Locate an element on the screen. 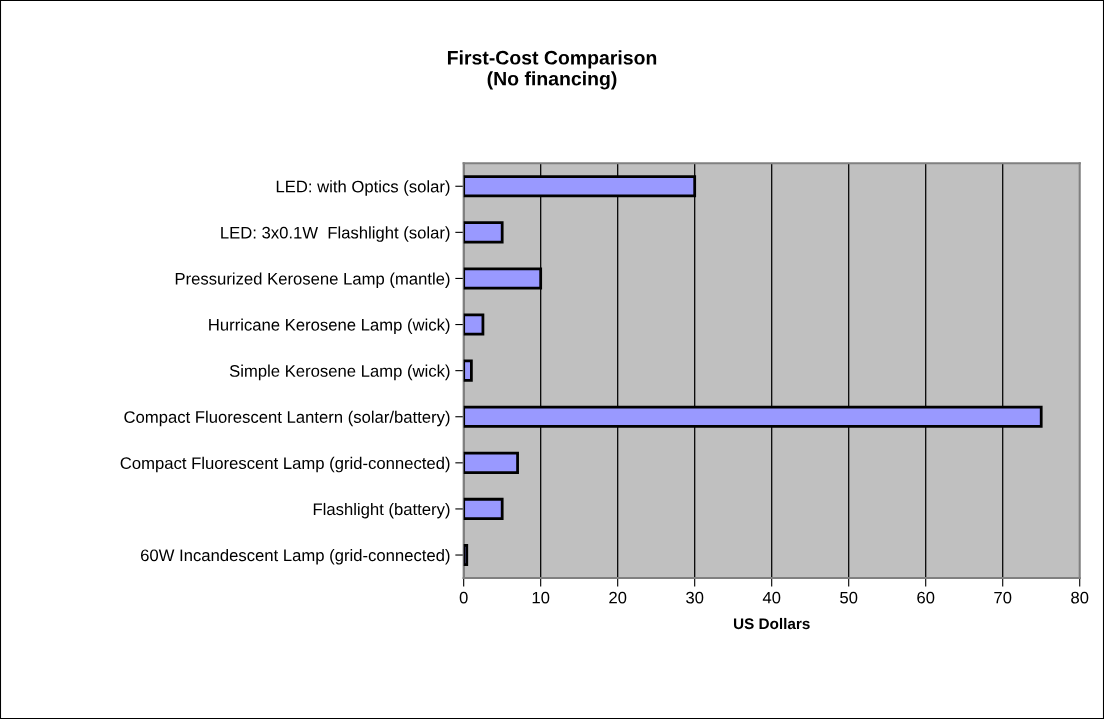 The width and height of the screenshot is (1104, 719). x-axis-title: US Dollars is located at coordinates (771, 623).